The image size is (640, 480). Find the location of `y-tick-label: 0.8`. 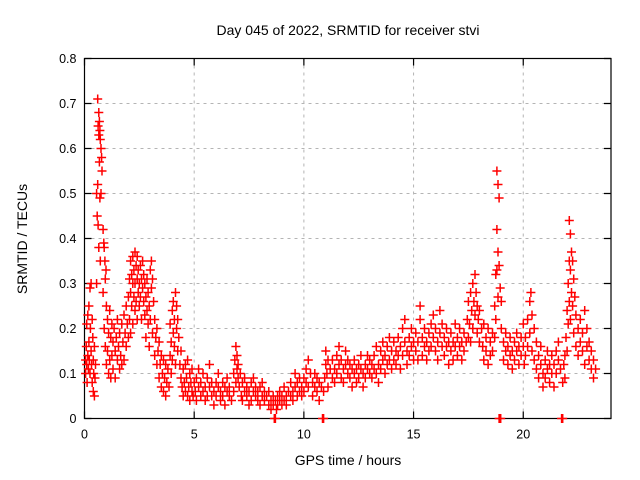

y-tick-label: 0.8 is located at coordinates (67, 59).